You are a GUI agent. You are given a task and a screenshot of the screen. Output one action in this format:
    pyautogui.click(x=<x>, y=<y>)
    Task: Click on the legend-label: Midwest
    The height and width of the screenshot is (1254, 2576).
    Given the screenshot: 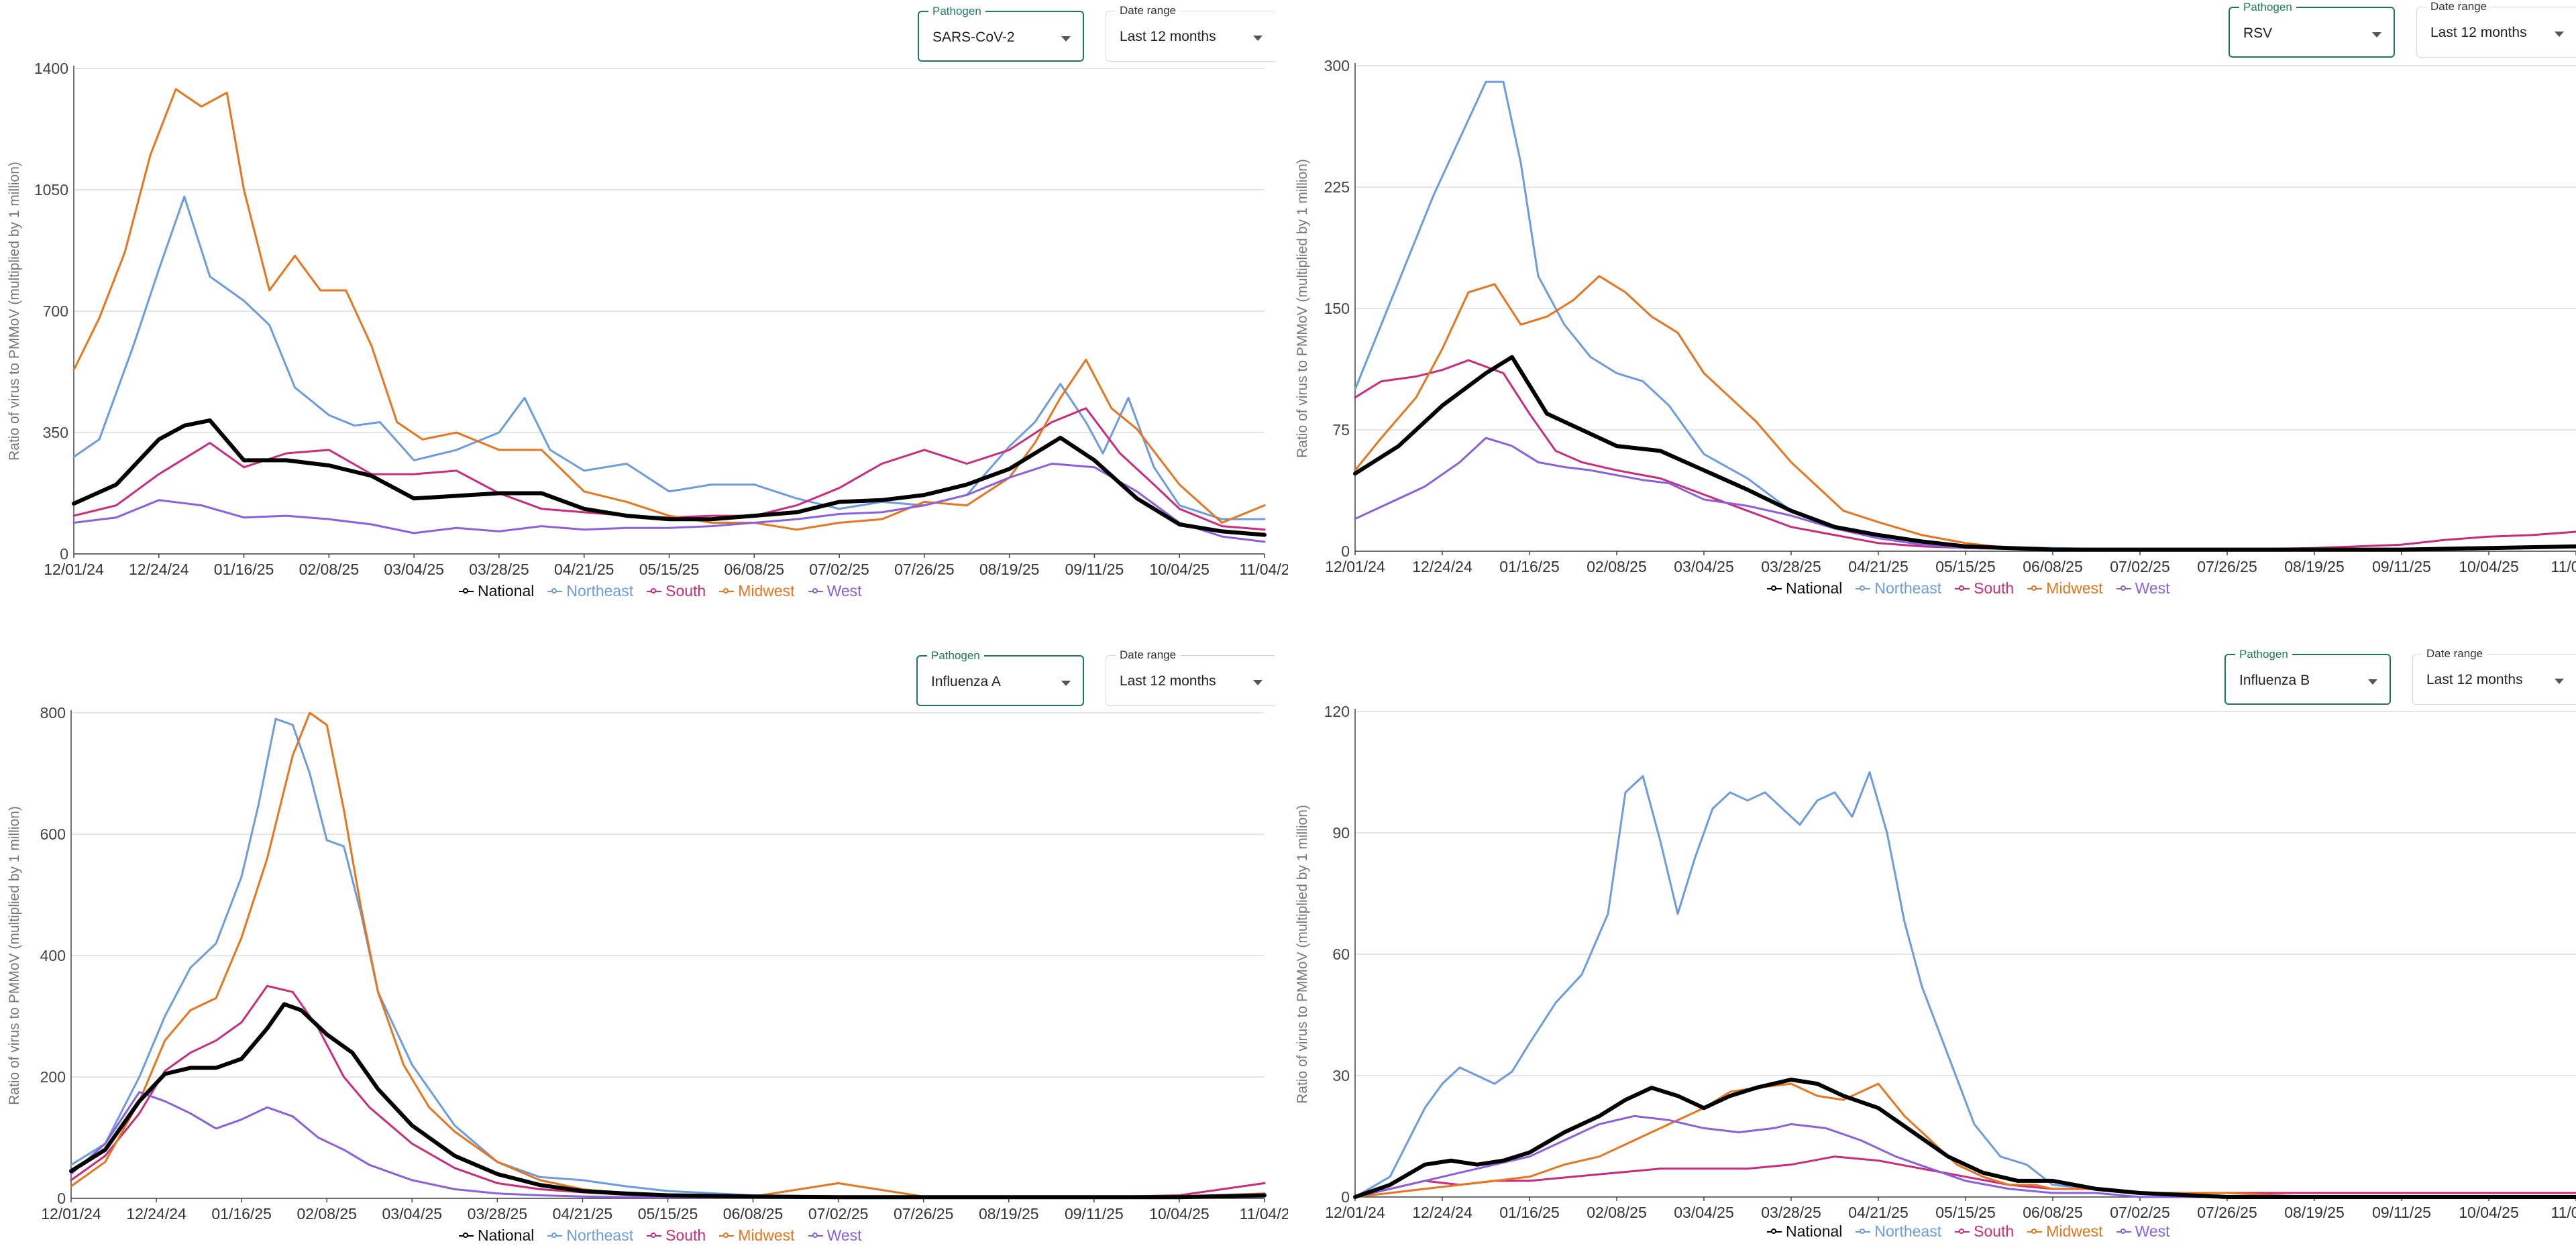 What is the action you would take?
    pyautogui.click(x=766, y=591)
    